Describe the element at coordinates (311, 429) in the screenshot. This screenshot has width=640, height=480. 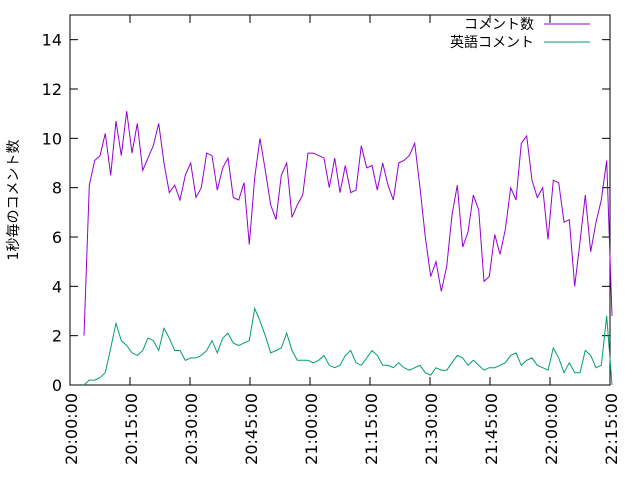
I see `x-tick-label: 21:00:00` at that location.